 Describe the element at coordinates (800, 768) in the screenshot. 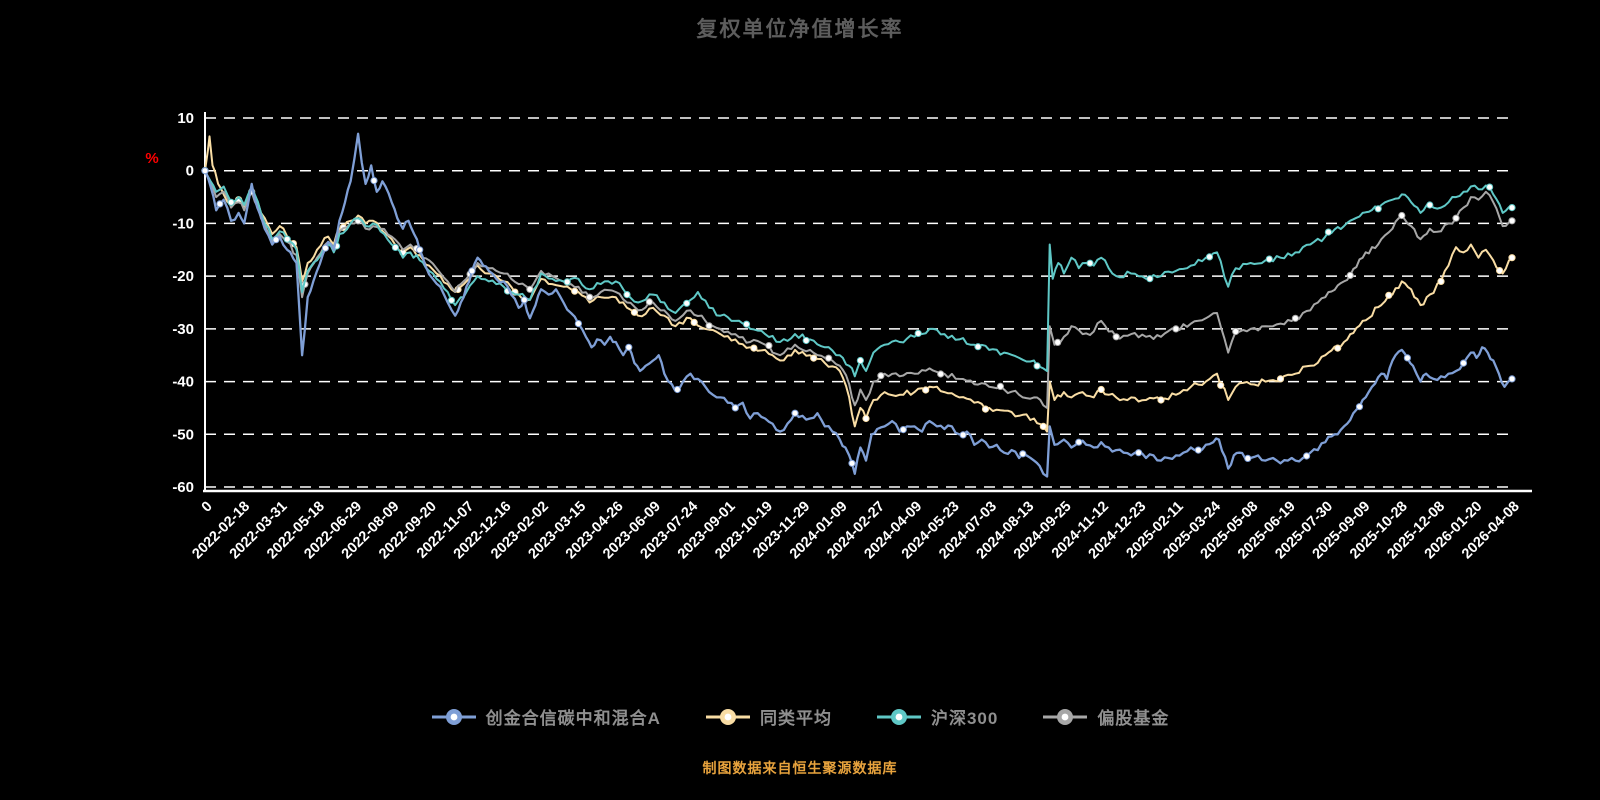

I see `data-source-caption: 制图数据来自恒生聚源数据库` at that location.